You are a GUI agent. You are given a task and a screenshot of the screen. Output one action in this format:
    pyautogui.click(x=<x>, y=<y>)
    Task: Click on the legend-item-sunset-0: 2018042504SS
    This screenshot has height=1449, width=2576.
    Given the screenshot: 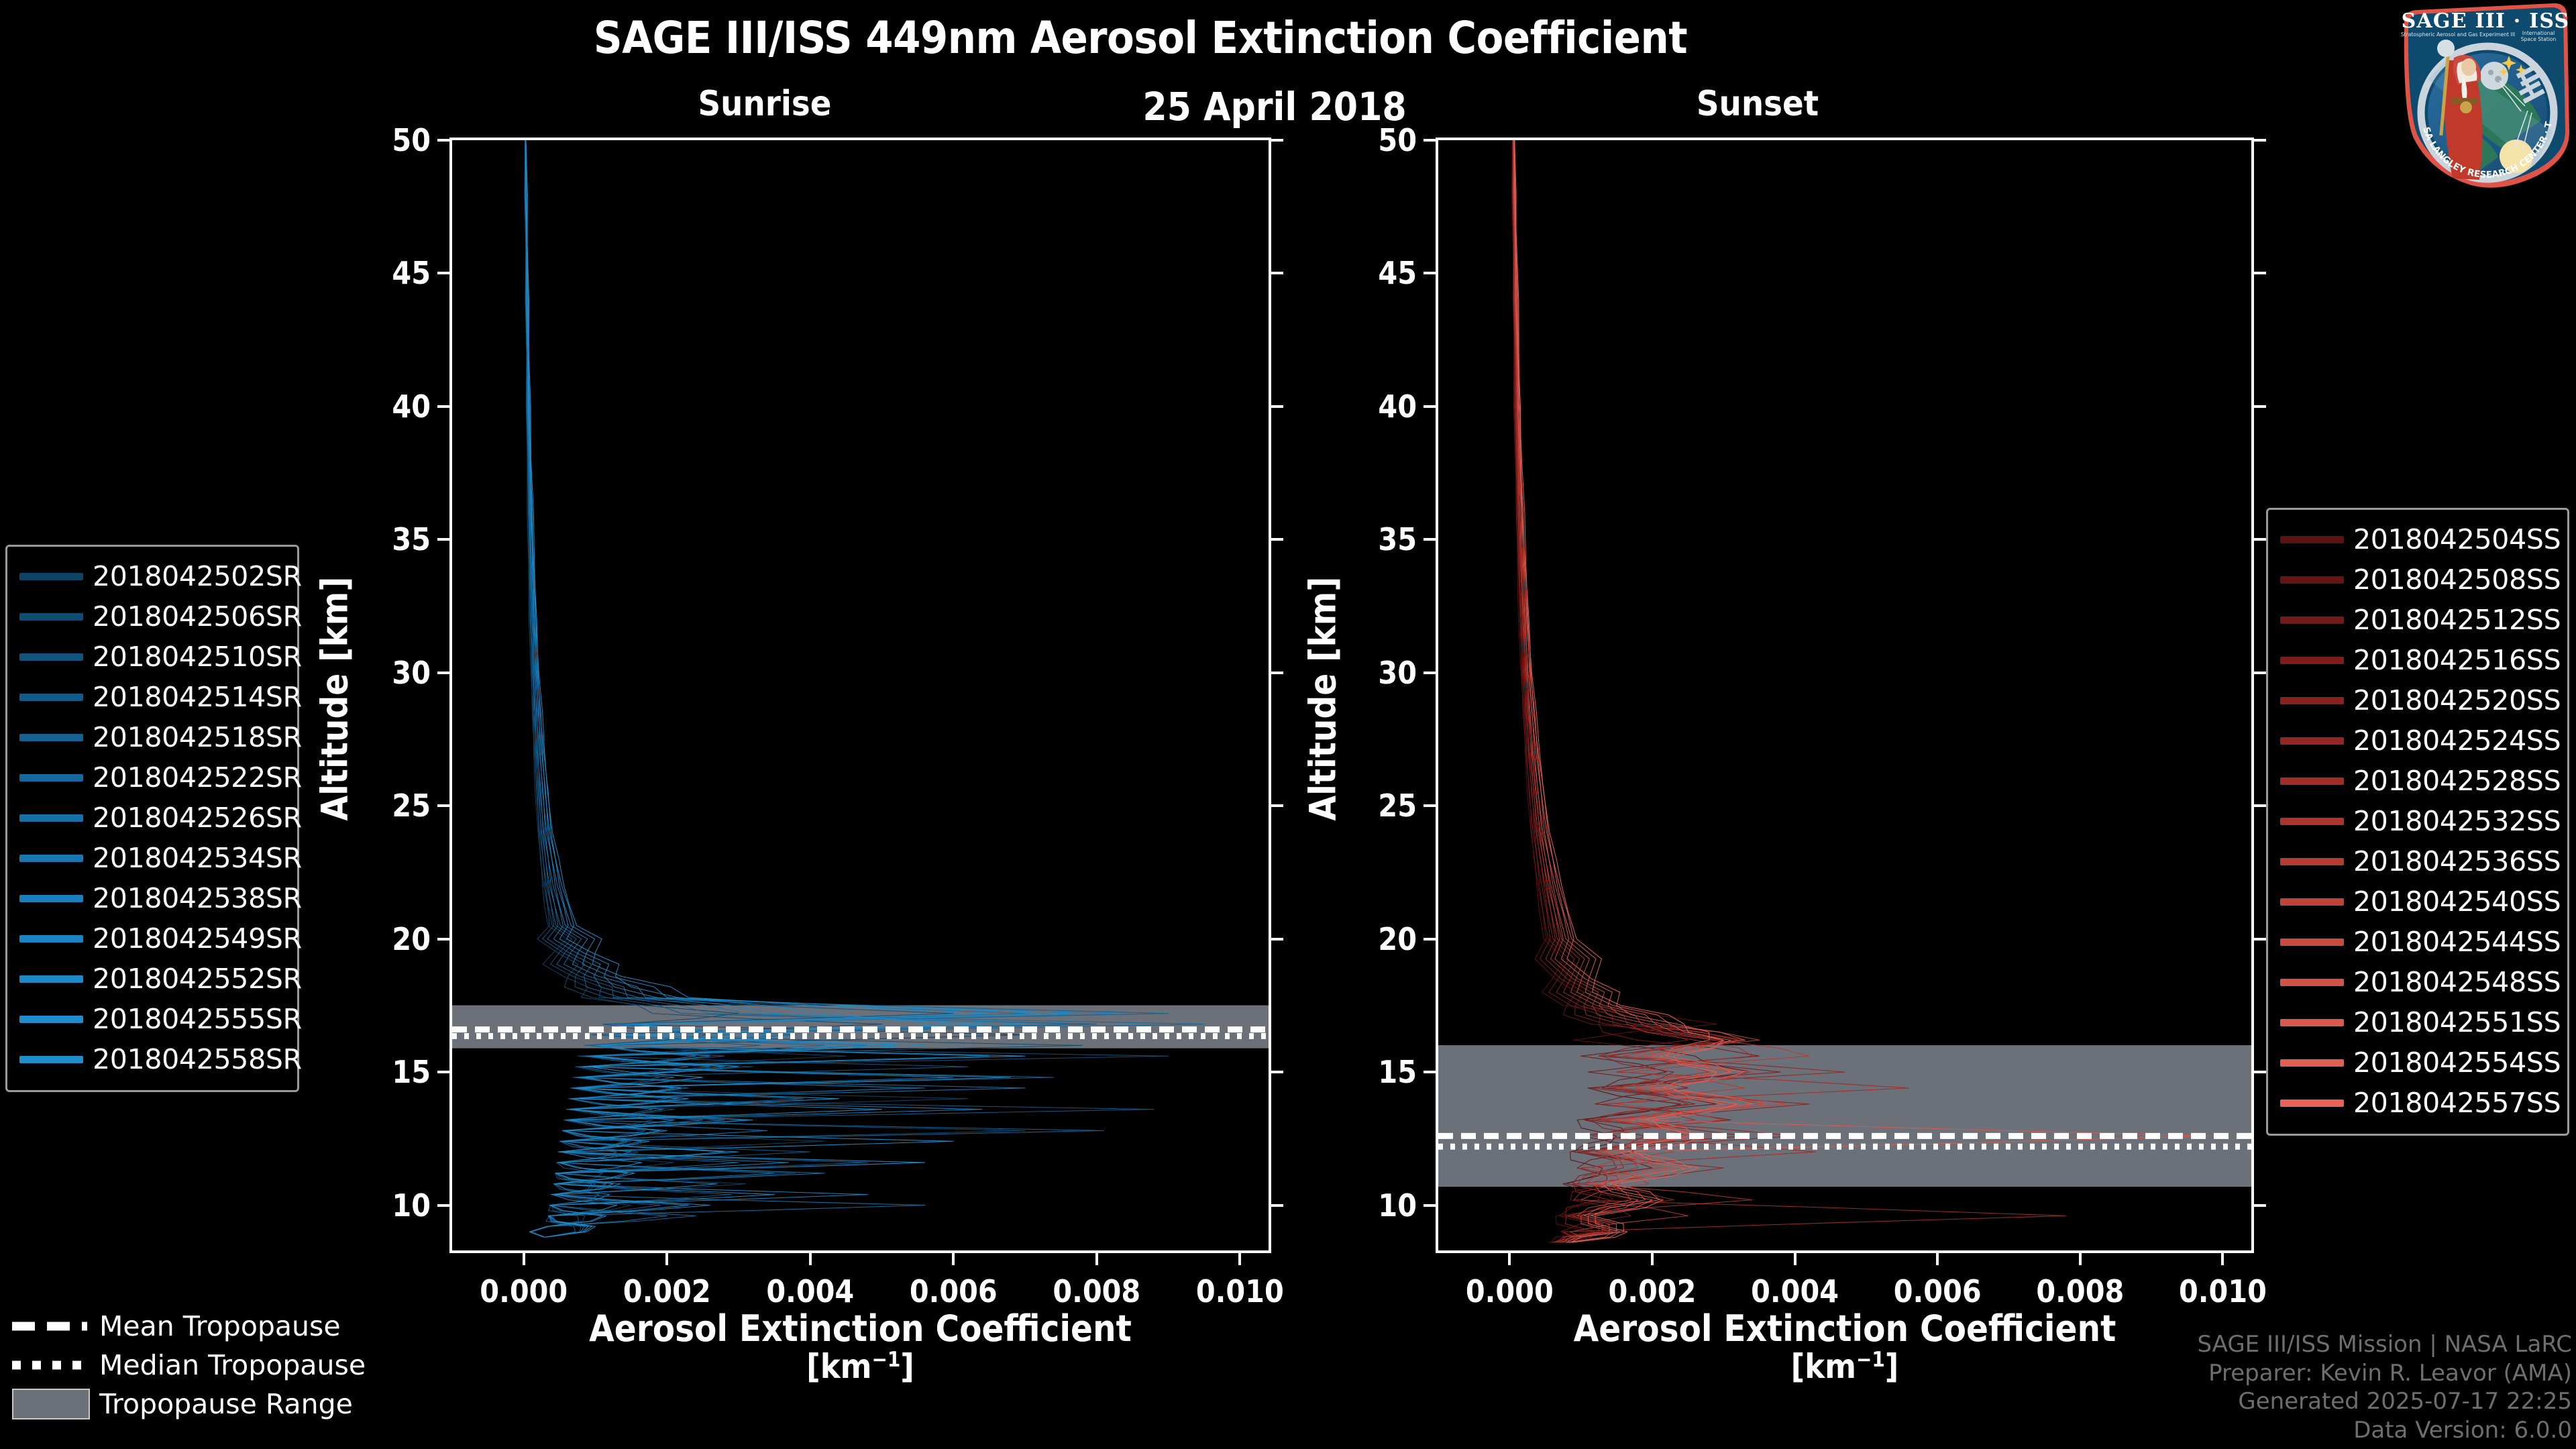 What is the action you would take?
    pyautogui.click(x=2420, y=539)
    